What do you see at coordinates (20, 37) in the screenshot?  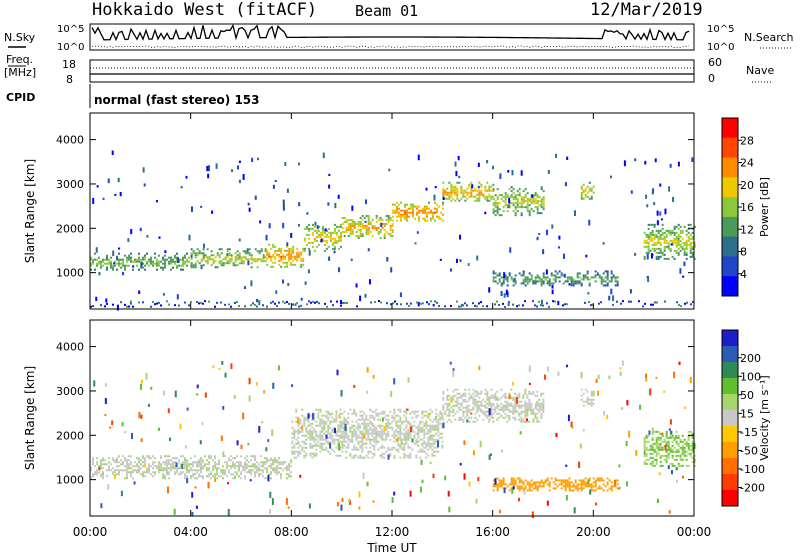 I see `noise-left-label: N.Sky` at bounding box center [20, 37].